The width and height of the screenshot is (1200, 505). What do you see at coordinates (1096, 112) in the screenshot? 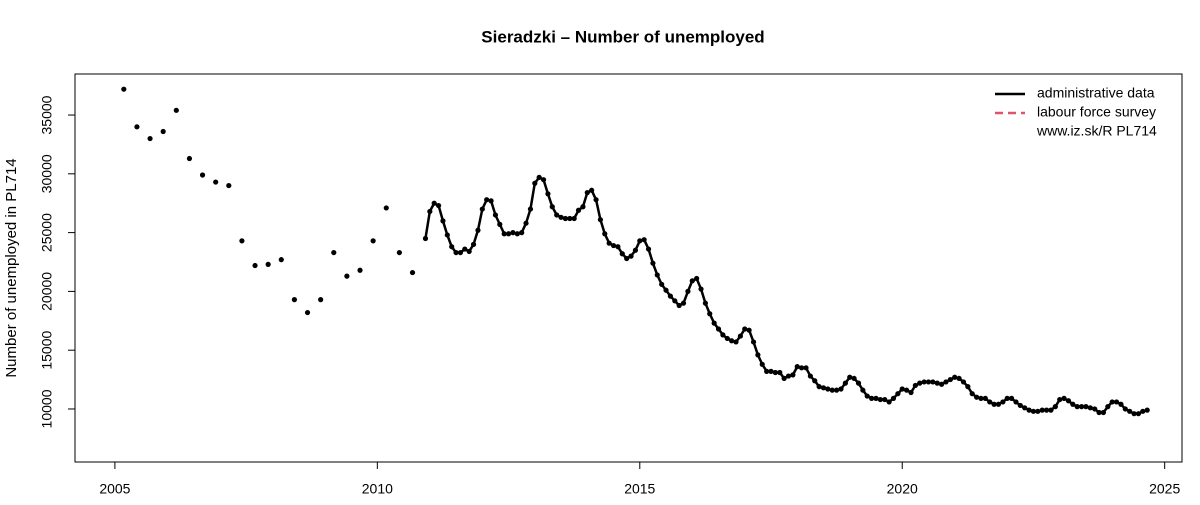
I see `legend-label: labour force survey` at bounding box center [1096, 112].